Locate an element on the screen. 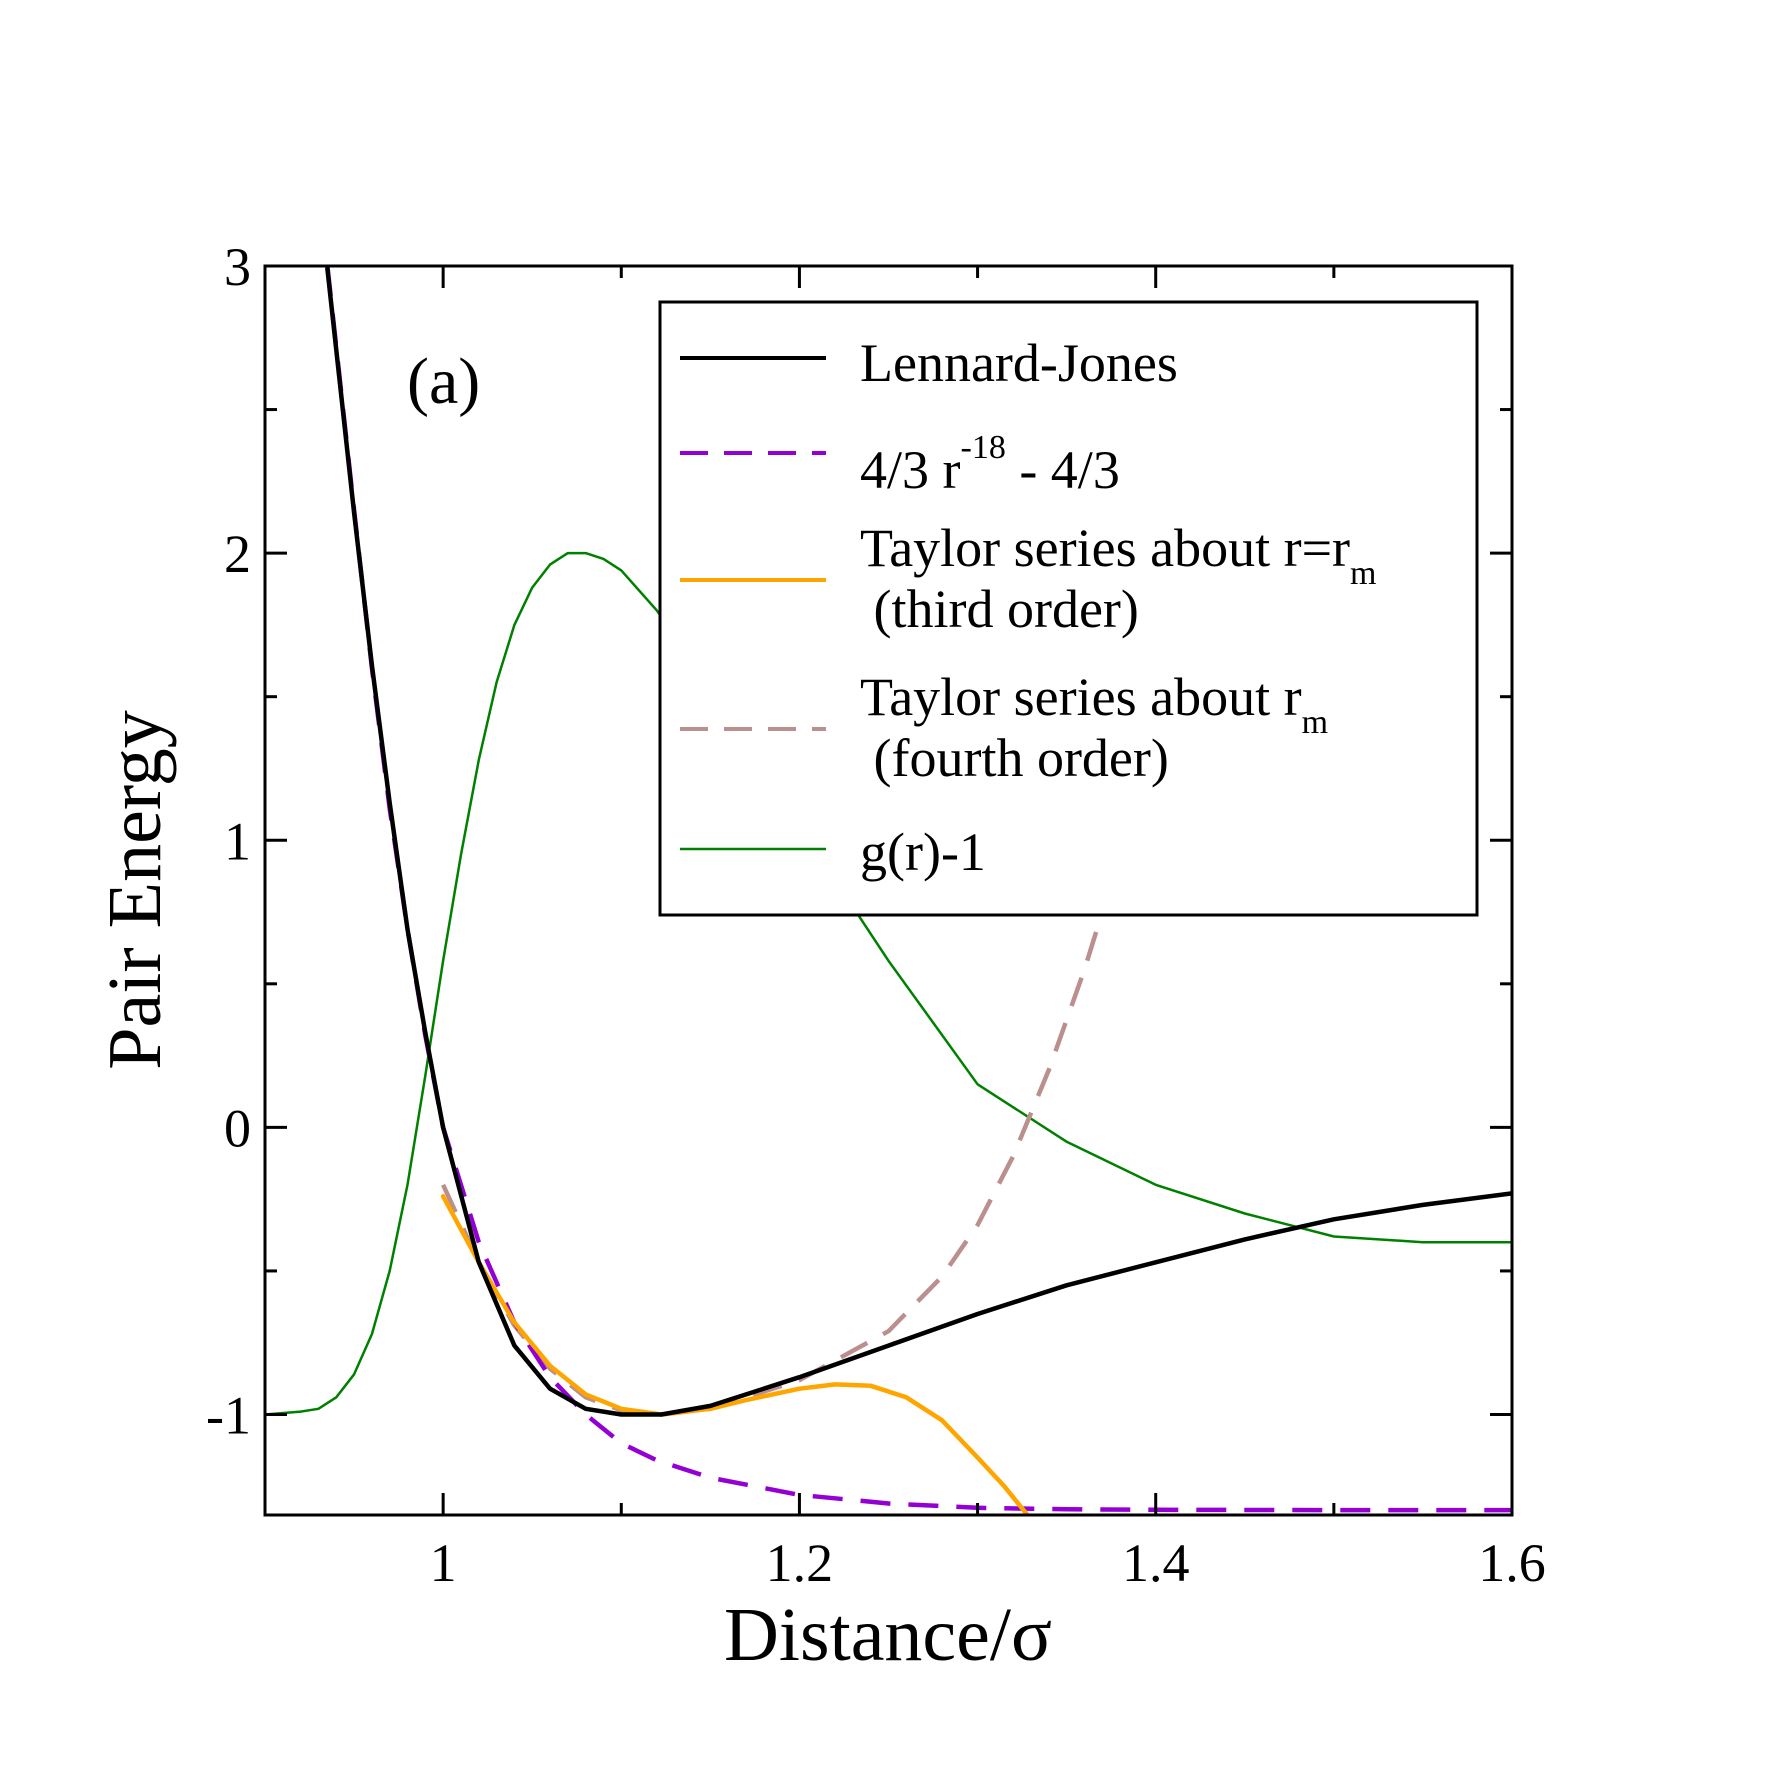 The height and width of the screenshot is (1766, 1766). y-tick-label: 2 is located at coordinates (237, 554).